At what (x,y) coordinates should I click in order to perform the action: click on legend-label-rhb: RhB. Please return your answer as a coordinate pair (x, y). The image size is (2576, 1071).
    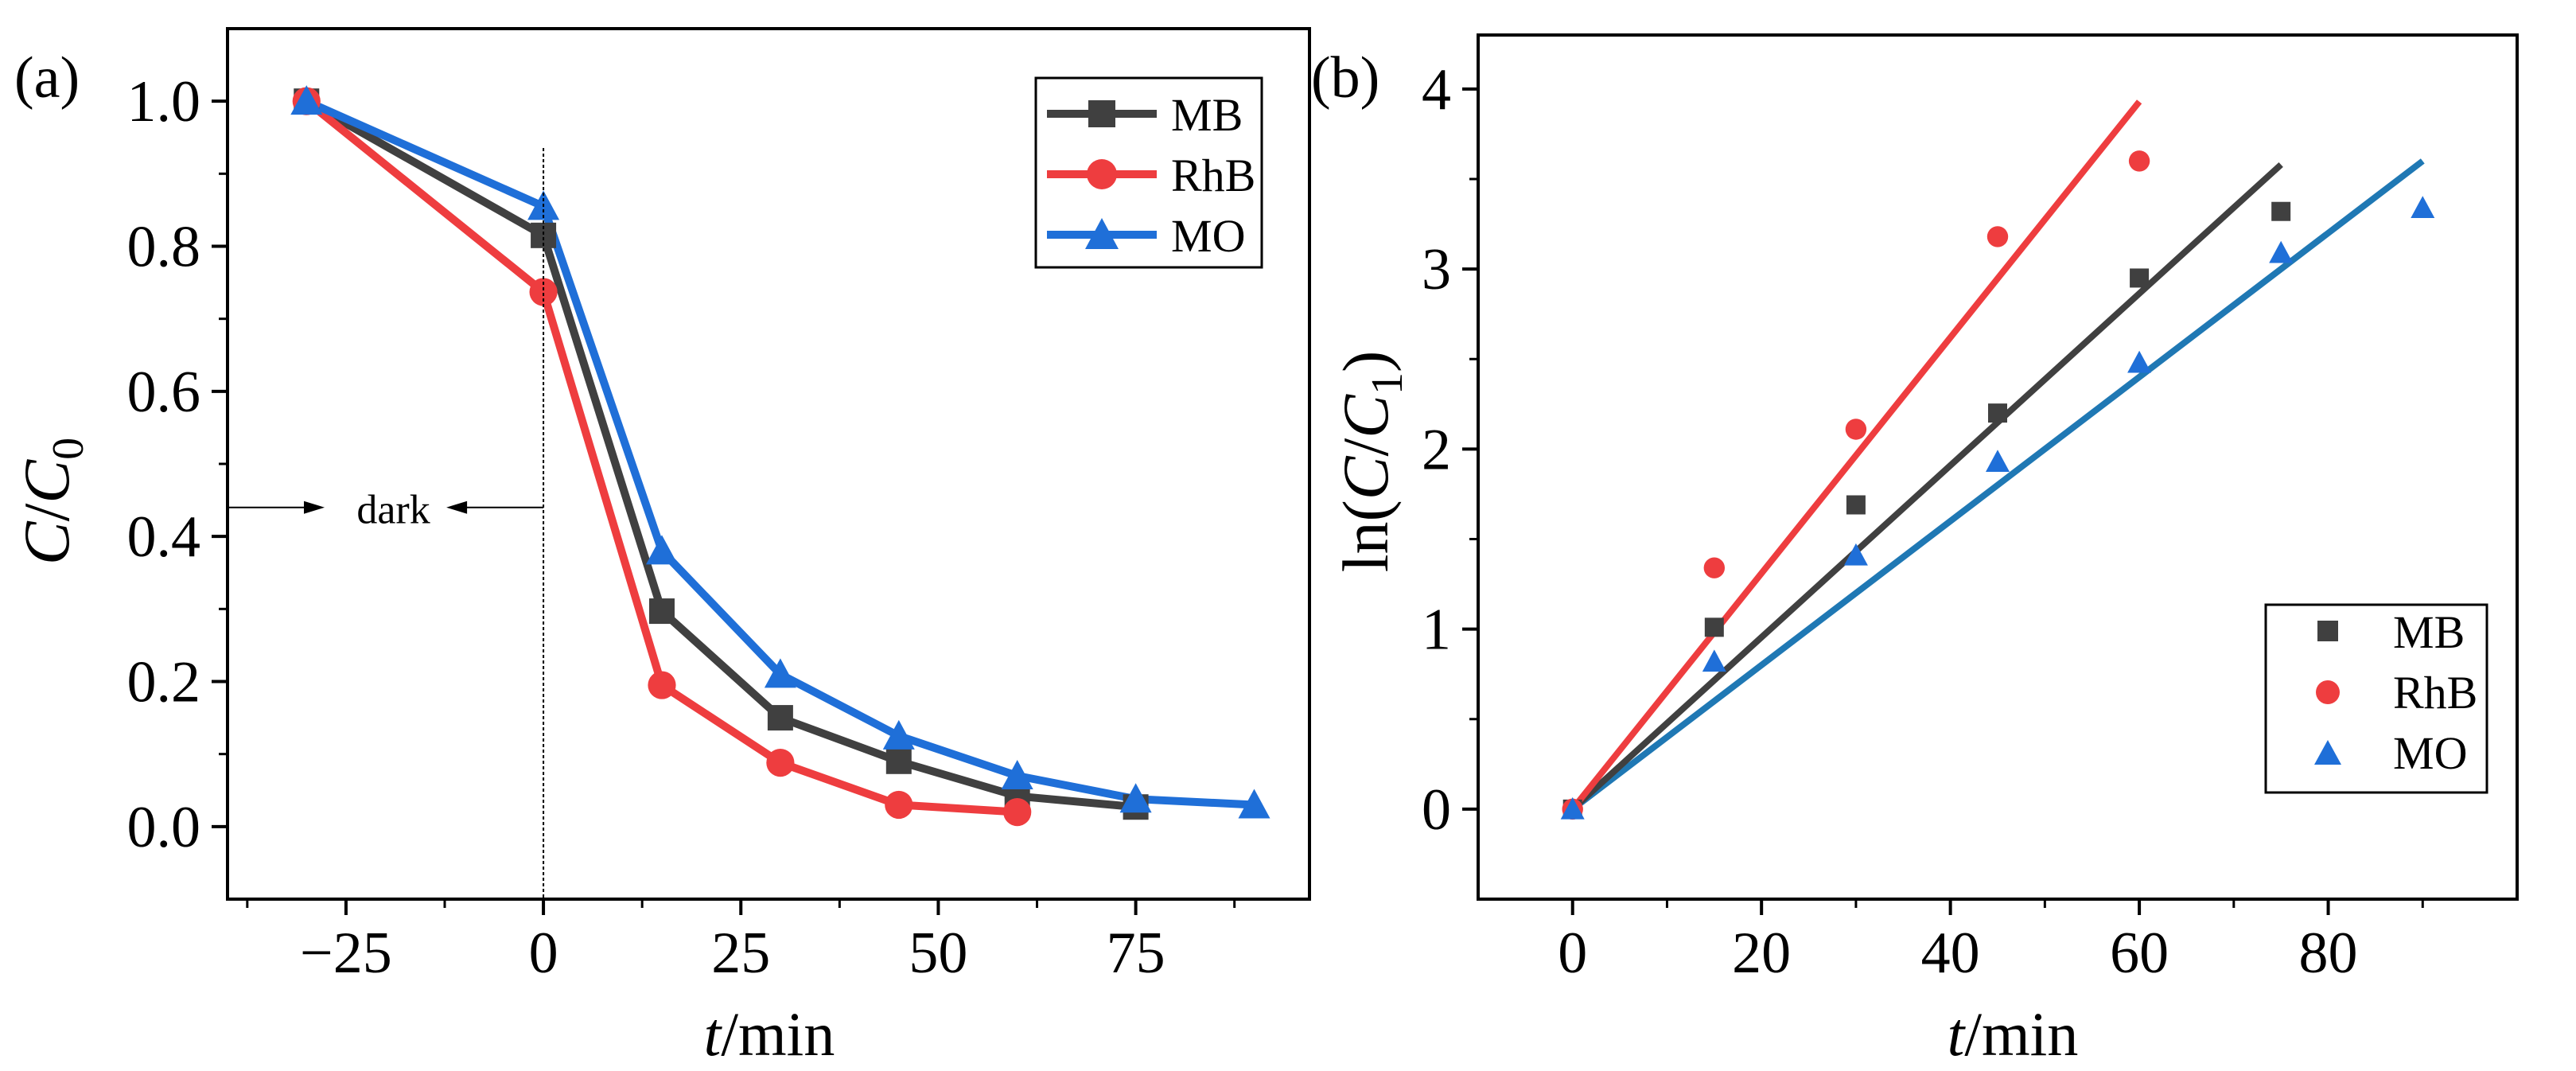
    Looking at the image, I should click on (1213, 175).